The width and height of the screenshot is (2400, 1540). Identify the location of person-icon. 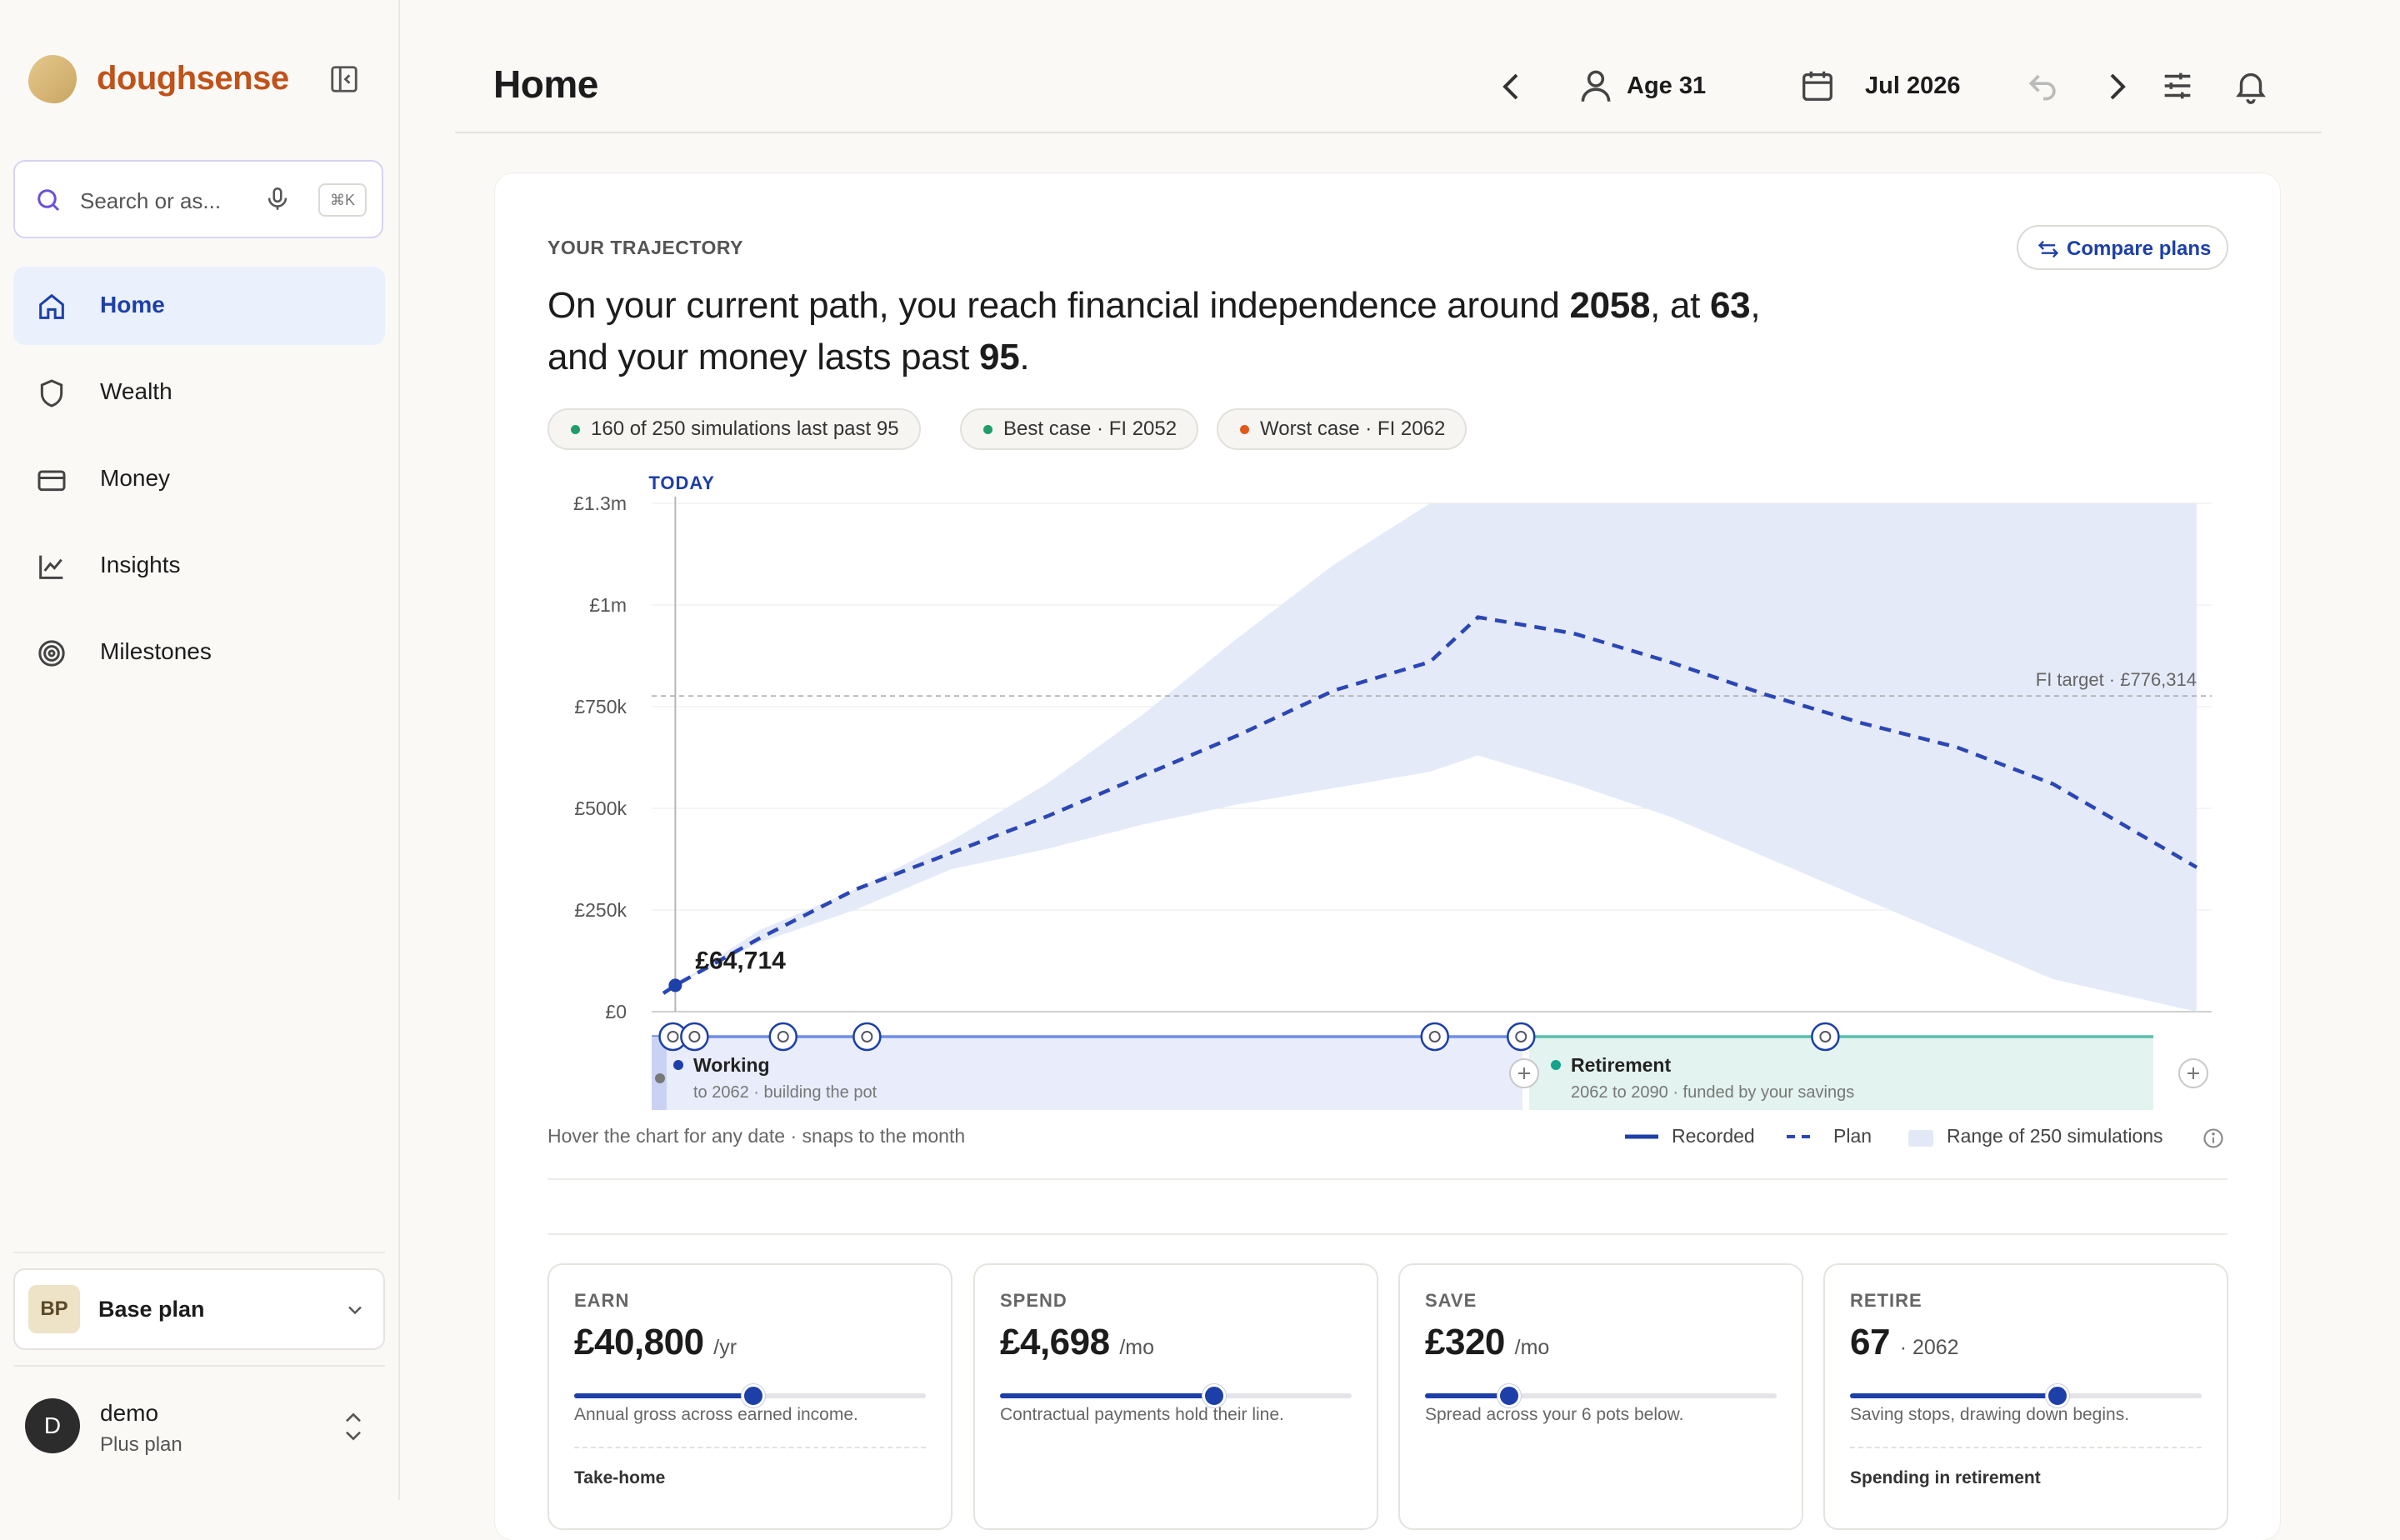
(1596, 86).